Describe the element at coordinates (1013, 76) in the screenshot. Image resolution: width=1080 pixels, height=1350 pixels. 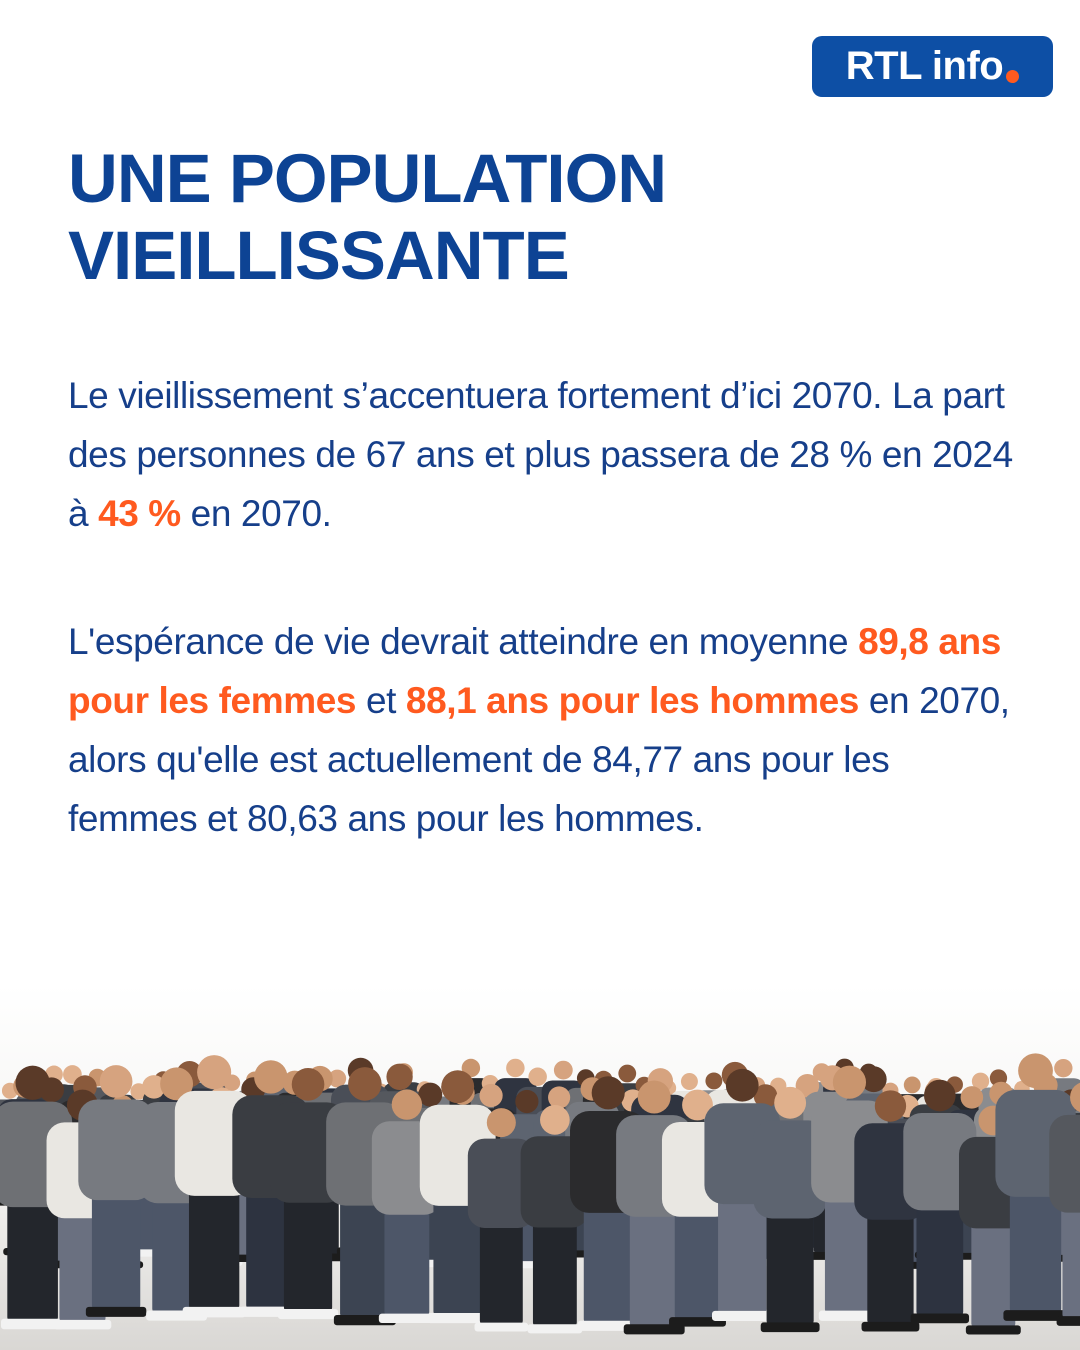
I see `logo-dot-icon` at that location.